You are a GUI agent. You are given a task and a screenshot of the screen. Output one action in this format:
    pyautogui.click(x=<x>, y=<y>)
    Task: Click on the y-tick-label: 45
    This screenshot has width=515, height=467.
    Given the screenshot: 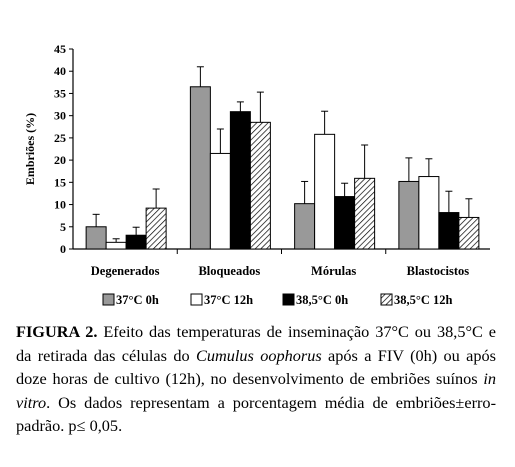 What is the action you would take?
    pyautogui.click(x=60, y=49)
    